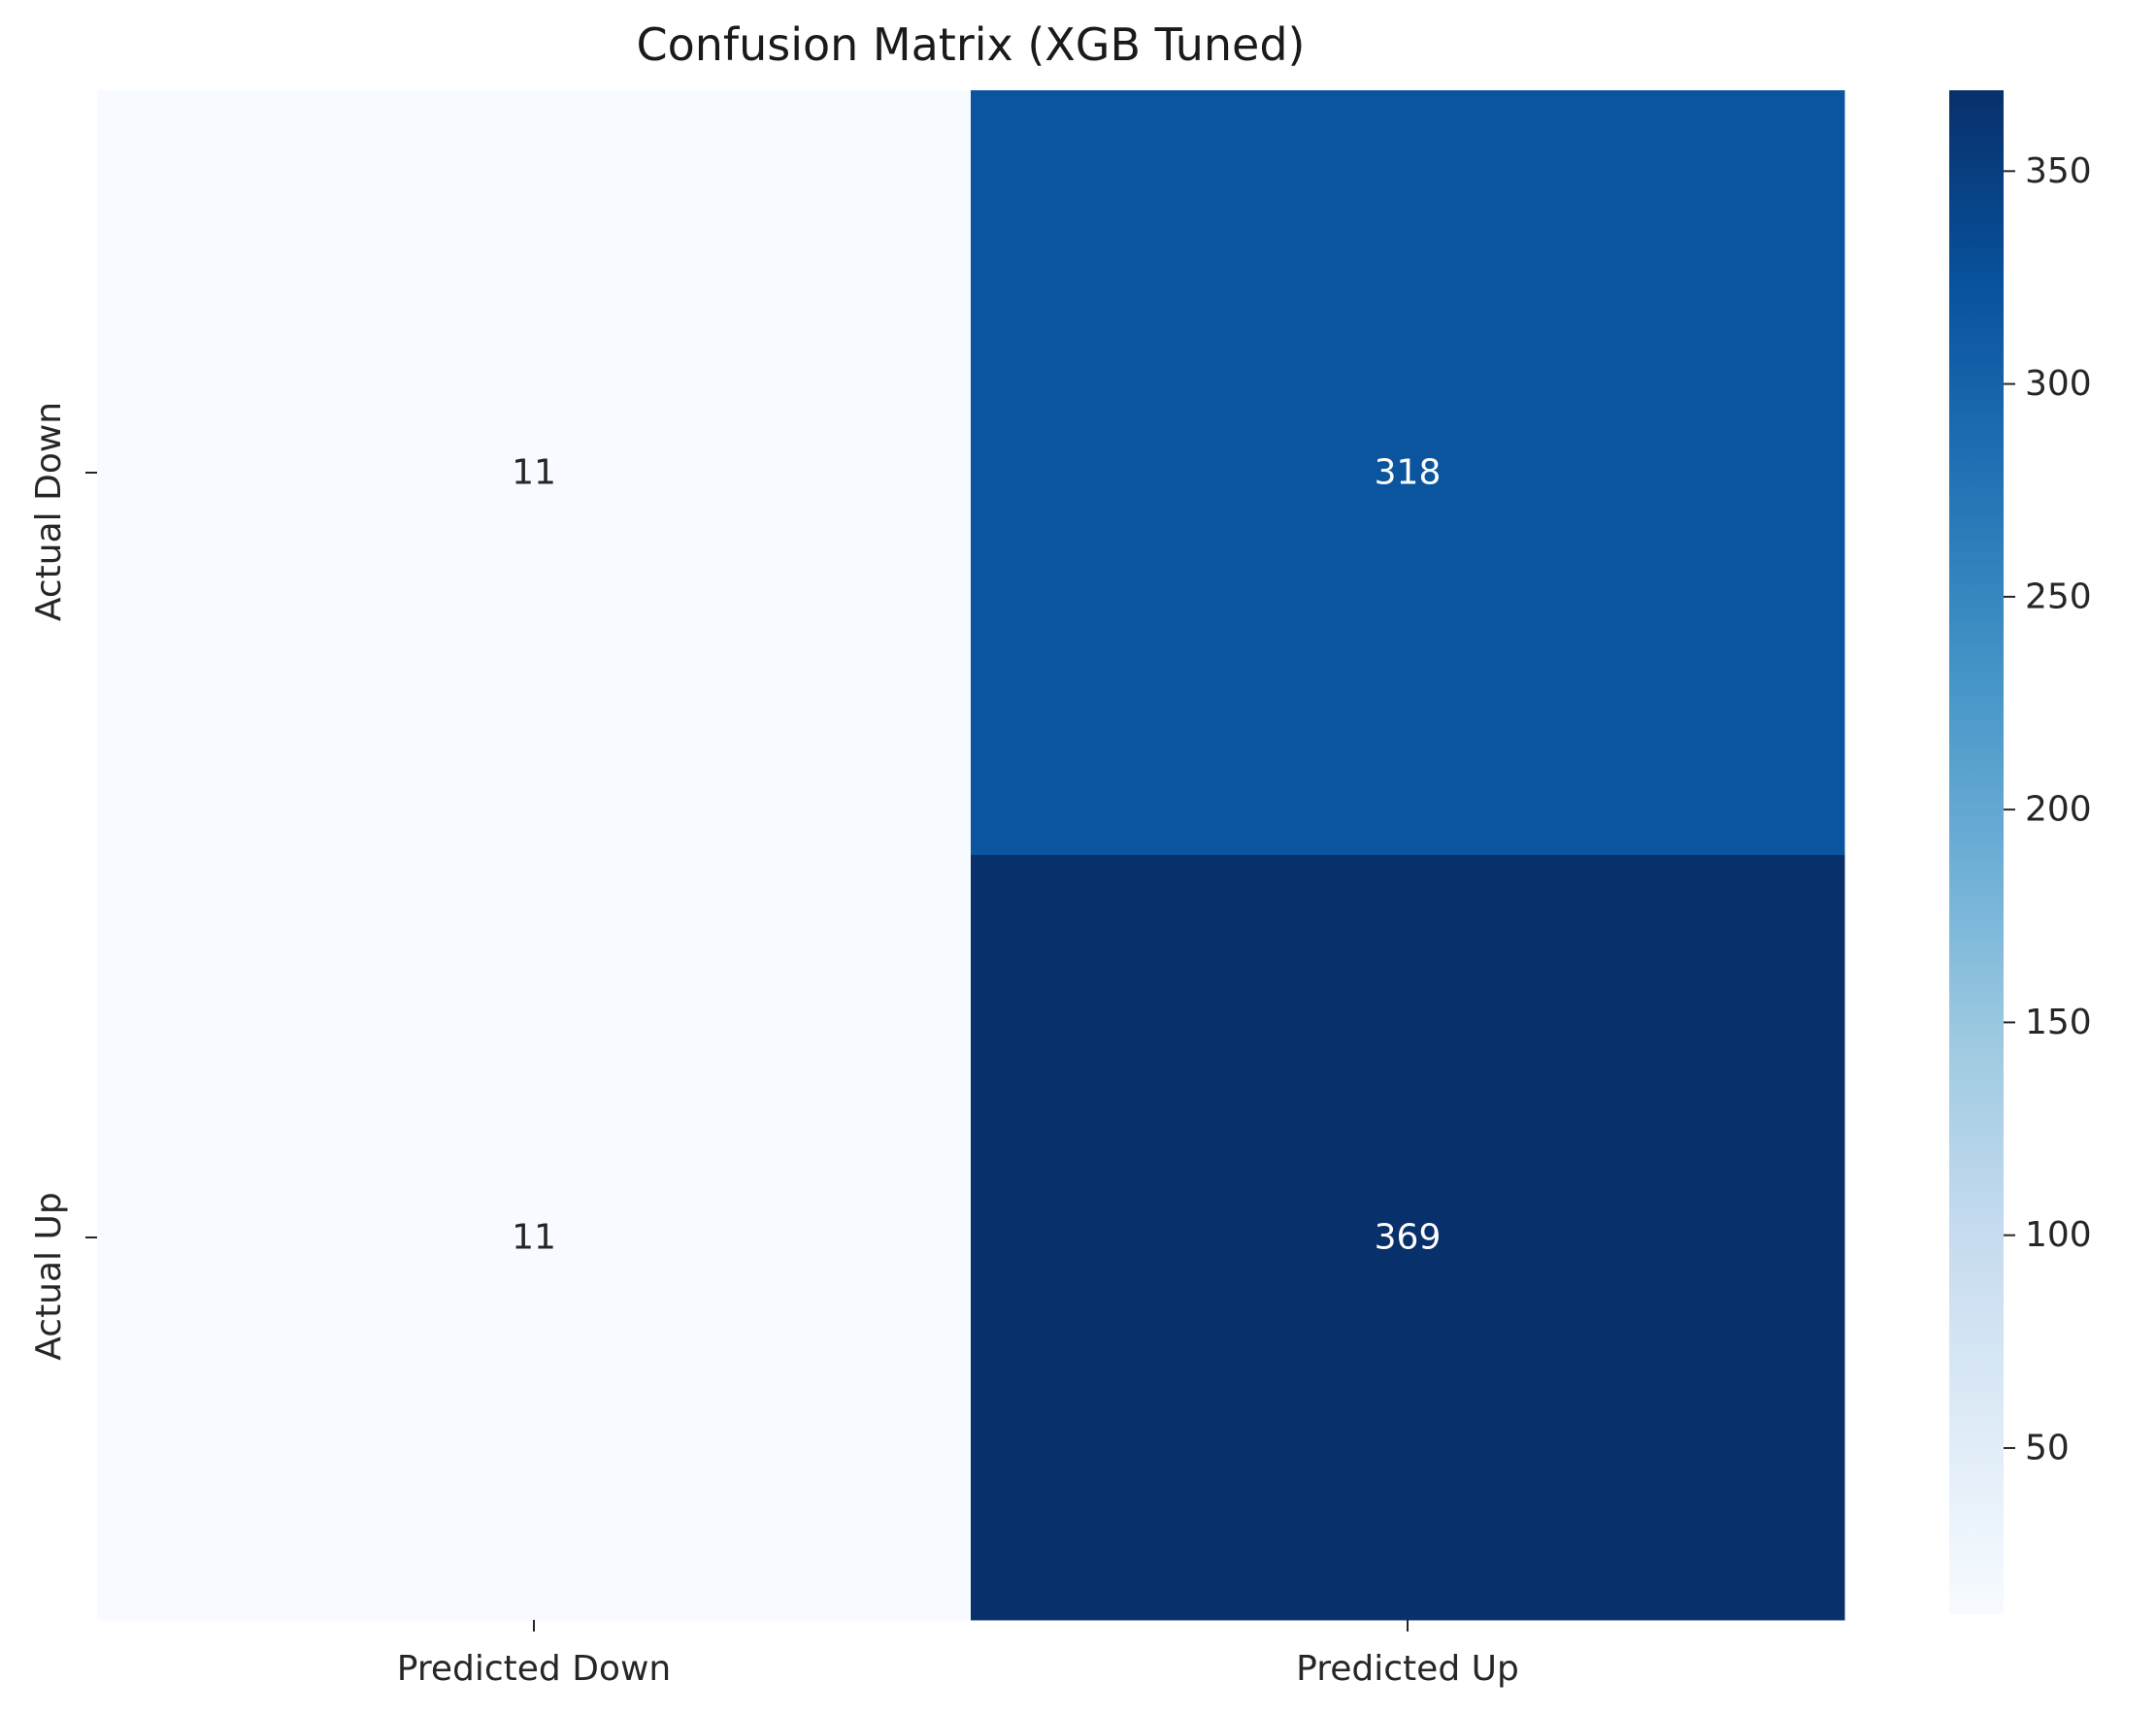  What do you see at coordinates (2058, 1235) in the screenshot?
I see `colorbar-tick-label: 100` at bounding box center [2058, 1235].